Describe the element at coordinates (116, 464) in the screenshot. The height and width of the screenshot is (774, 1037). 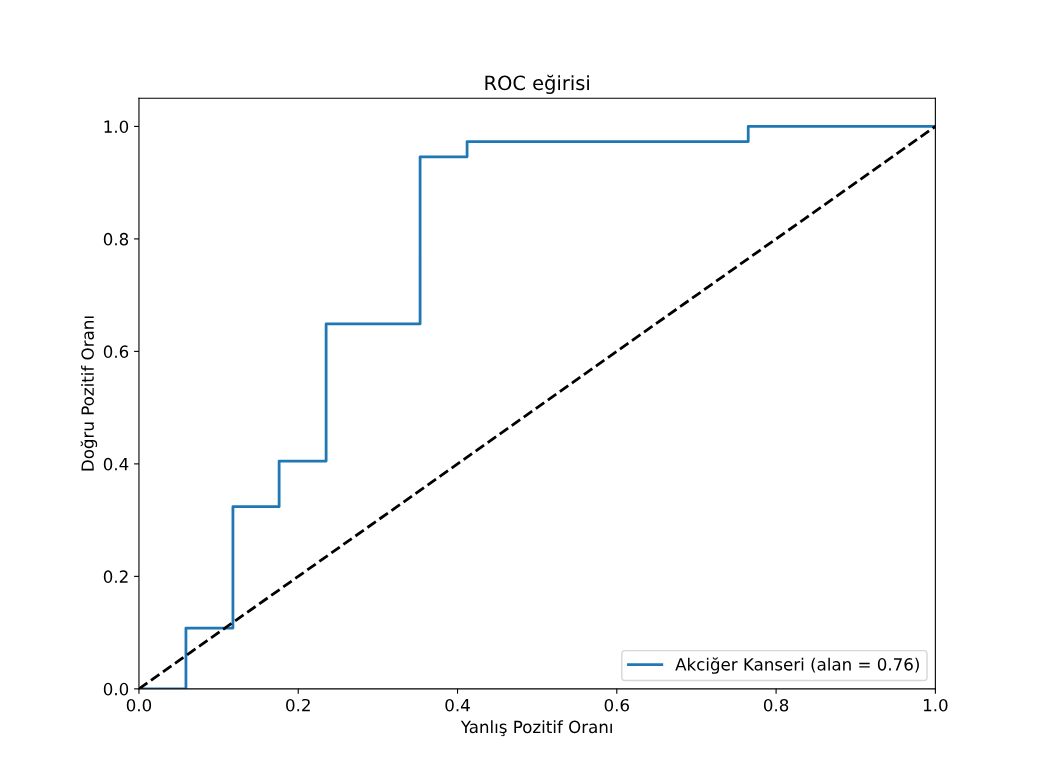
I see `y-tick-label: 0.4` at that location.